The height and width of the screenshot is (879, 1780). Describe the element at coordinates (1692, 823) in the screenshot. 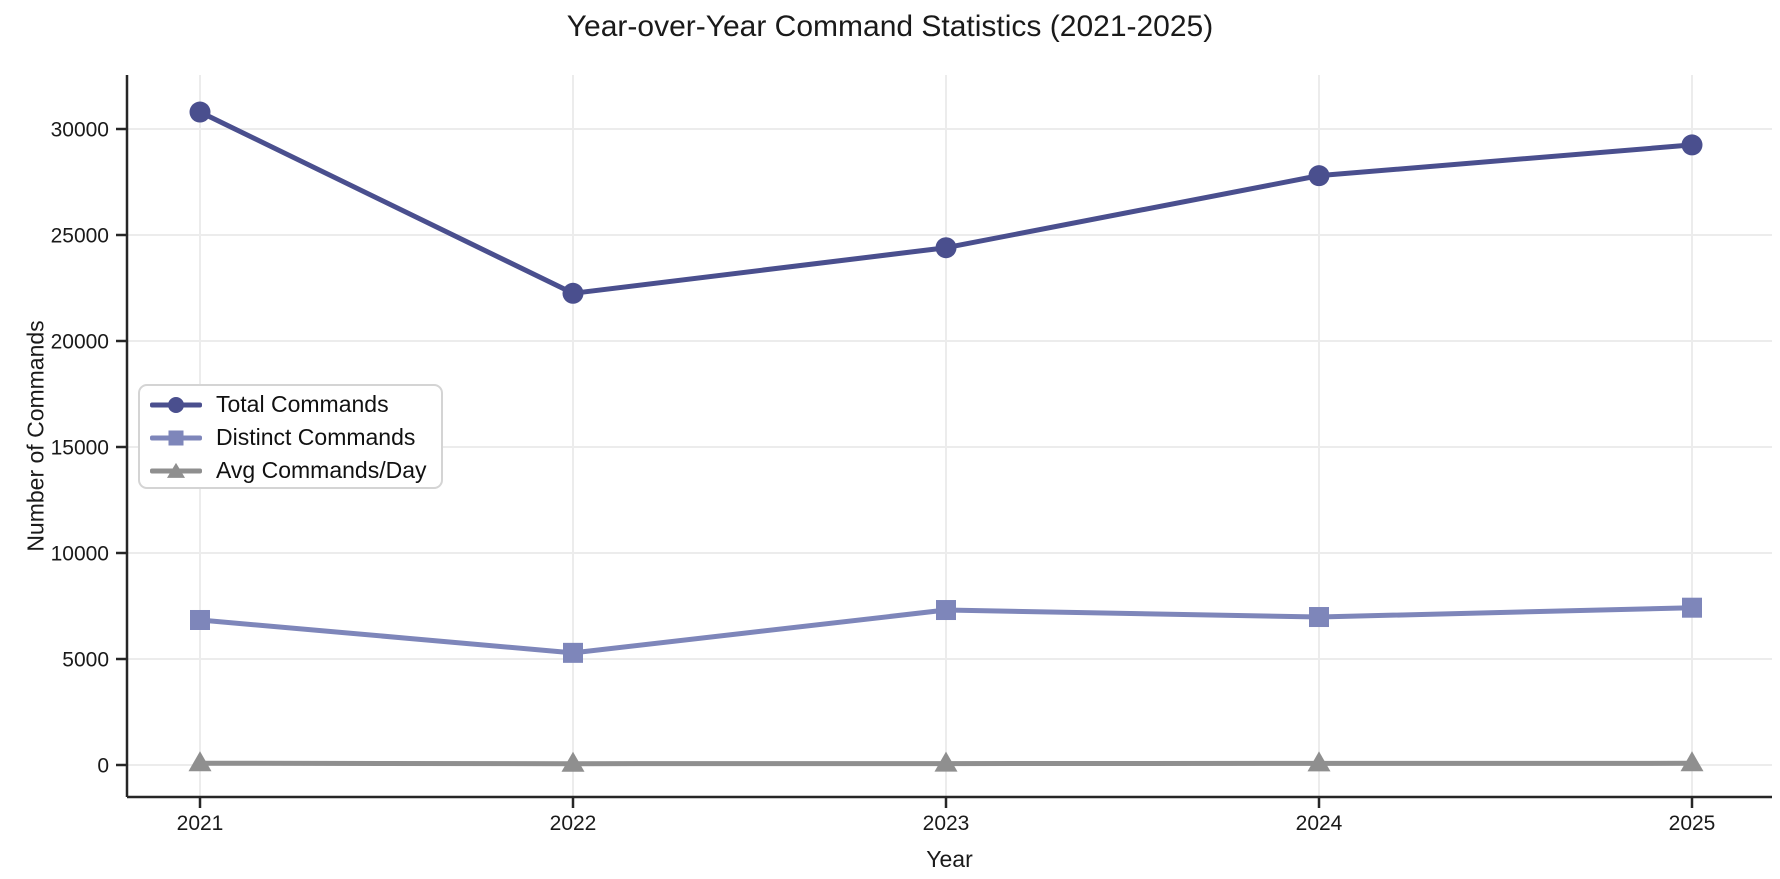

I see `x-tick-label: 2025` at that location.